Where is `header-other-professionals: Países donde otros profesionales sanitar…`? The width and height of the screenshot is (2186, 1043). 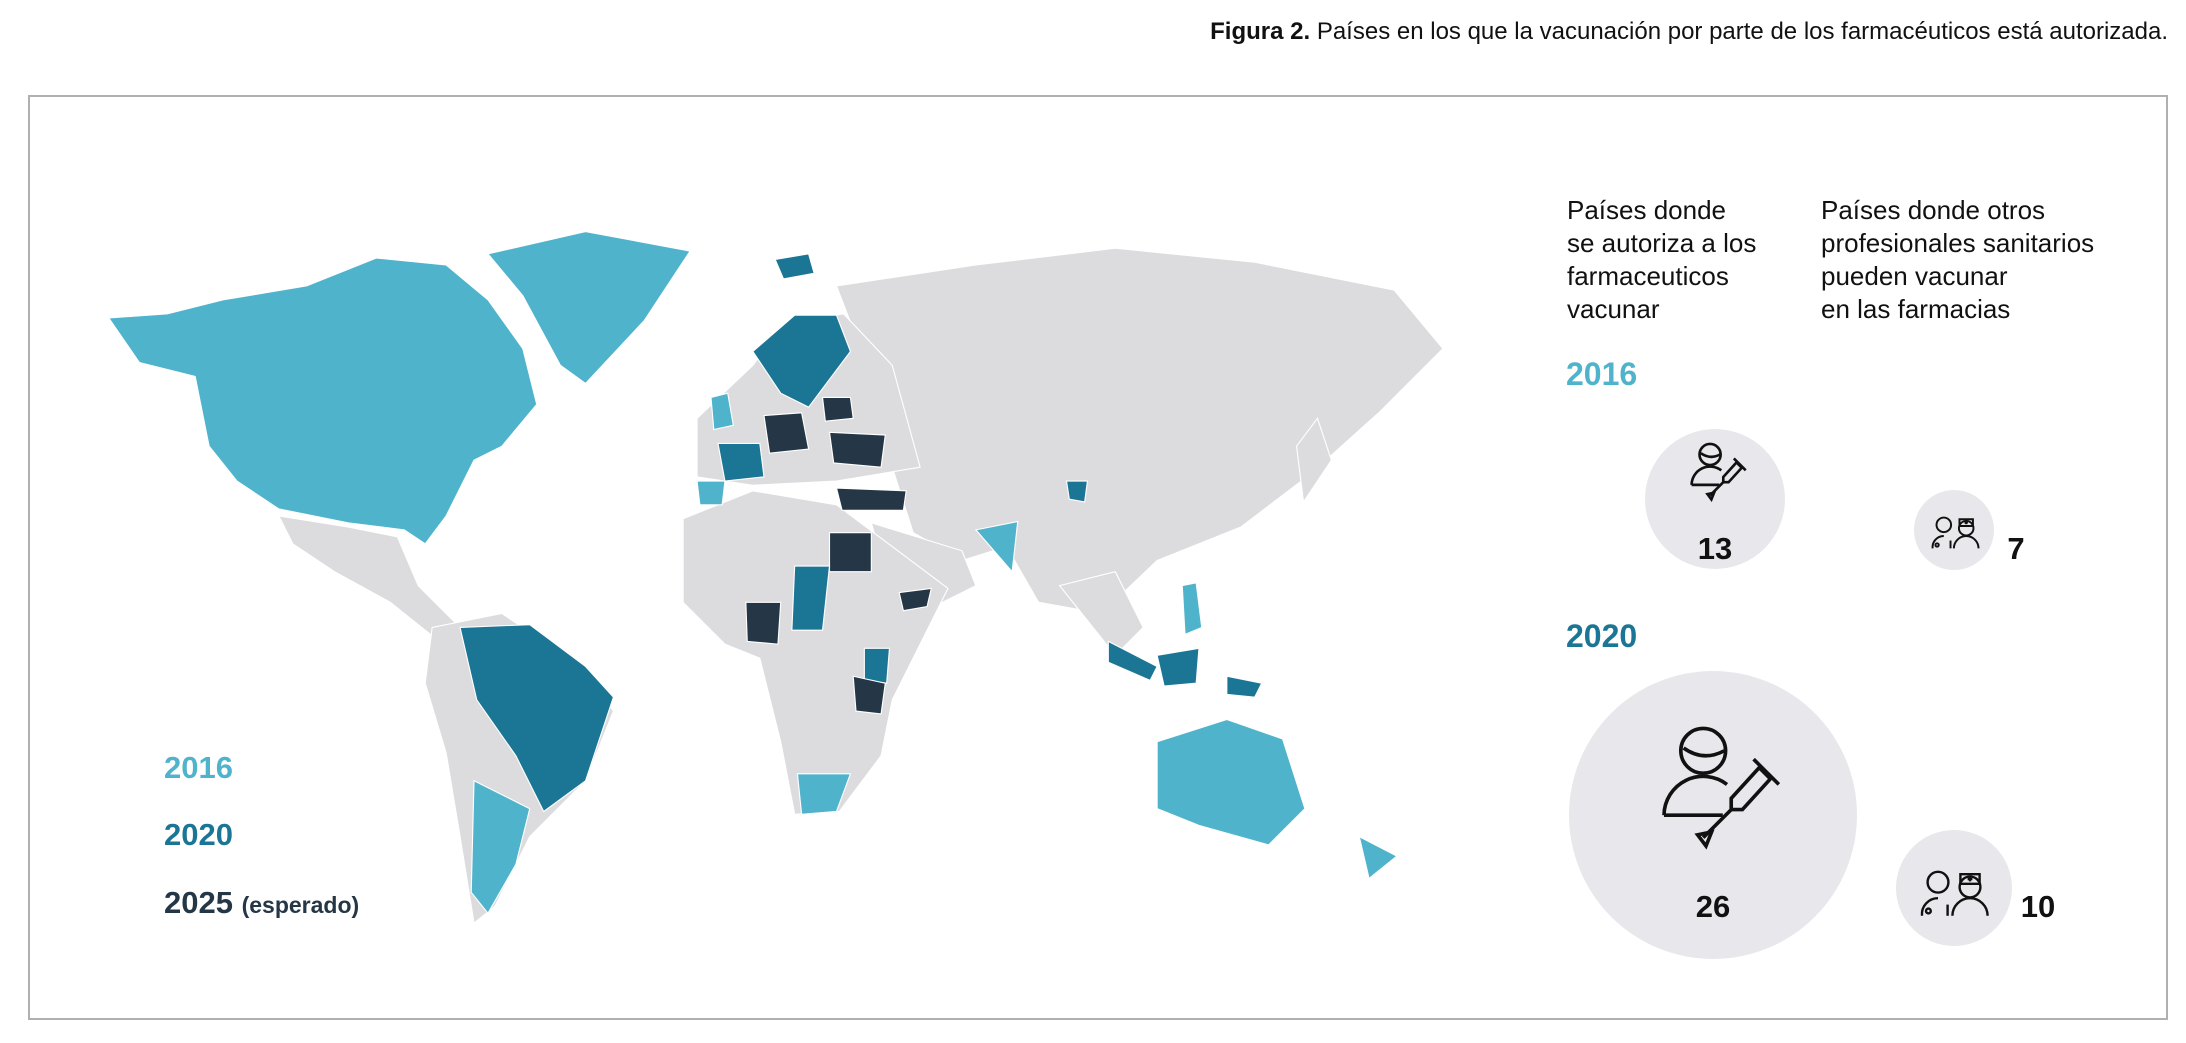 header-other-professionals: Países donde otros profesionales sanitar… is located at coordinates (1958, 259).